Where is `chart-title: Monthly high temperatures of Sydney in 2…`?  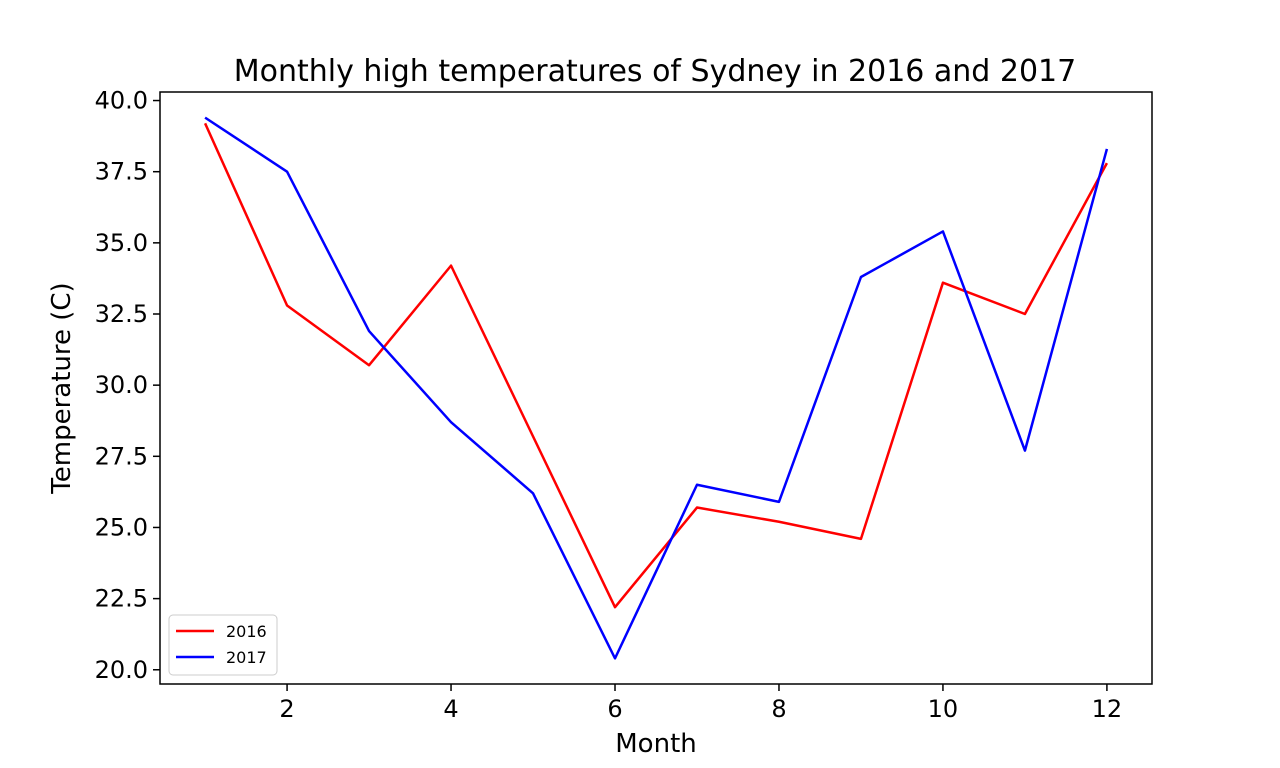 chart-title: Monthly high temperatures of Sydney in 2… is located at coordinates (655, 71).